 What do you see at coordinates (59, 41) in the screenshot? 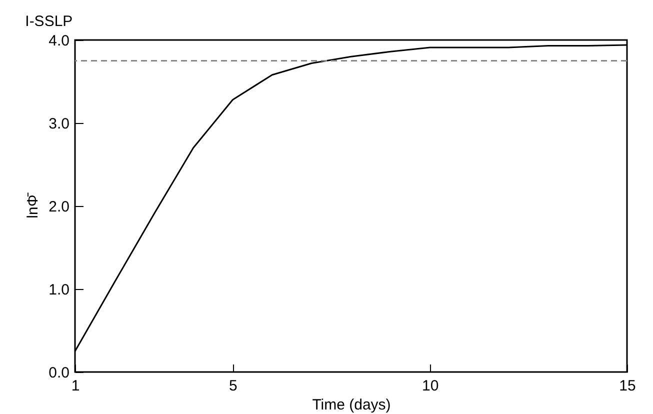
I see `y-tick-label: 4.0` at bounding box center [59, 41].